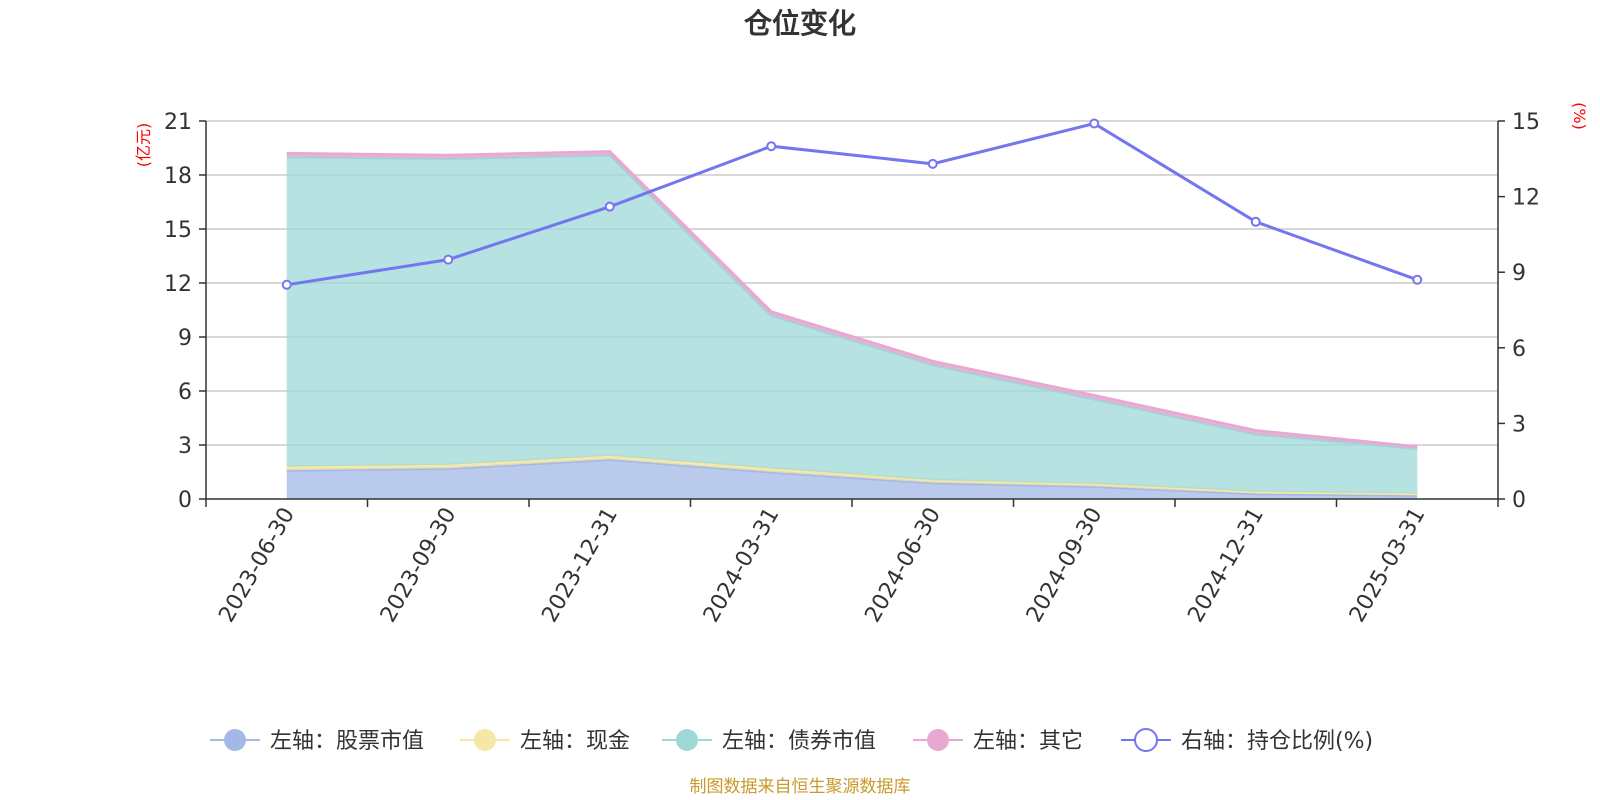 The width and height of the screenshot is (1600, 800). What do you see at coordinates (1277, 741) in the screenshot?
I see `legend-label: 右轴：持仓比例(%)` at bounding box center [1277, 741].